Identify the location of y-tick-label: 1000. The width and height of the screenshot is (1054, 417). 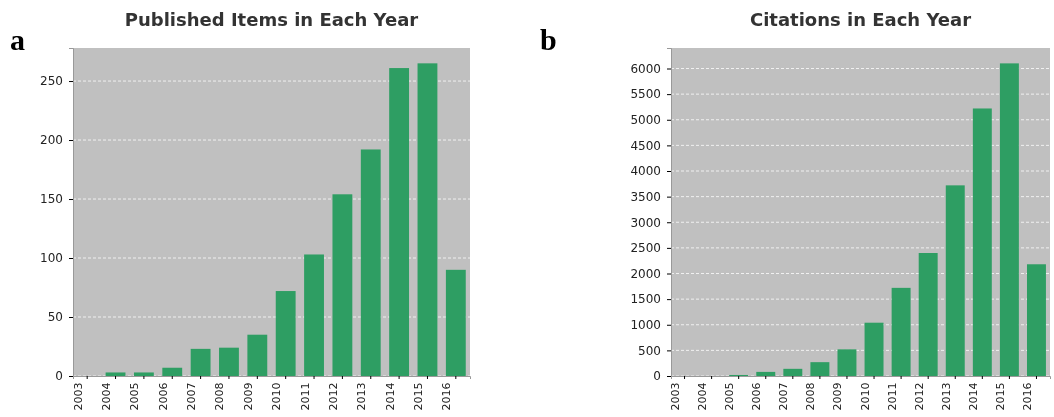
(645, 325).